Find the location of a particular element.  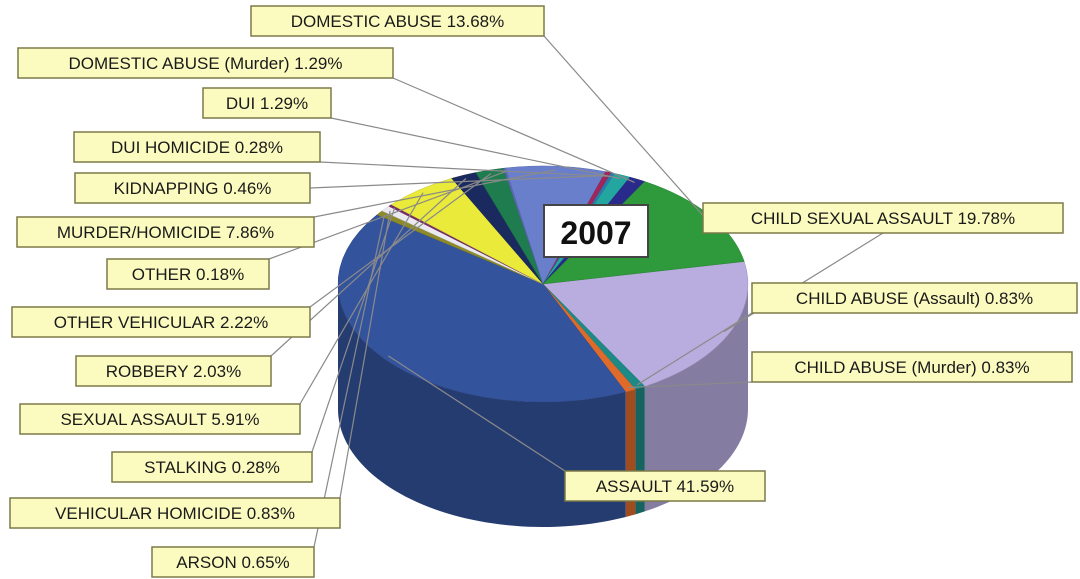

slice-label-text: KIDNAPPING 0.46% is located at coordinates (193, 188).